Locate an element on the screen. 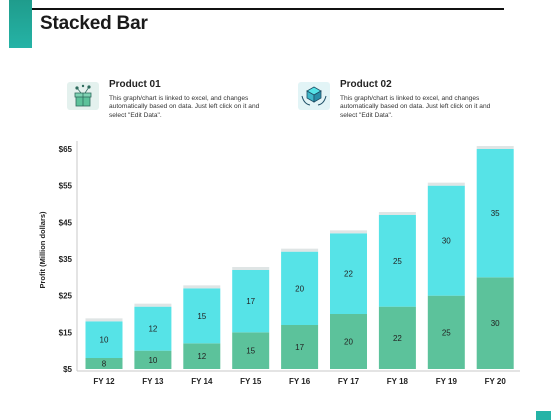 The width and height of the screenshot is (560, 420). data-label-product-01: 22 is located at coordinates (397, 338).